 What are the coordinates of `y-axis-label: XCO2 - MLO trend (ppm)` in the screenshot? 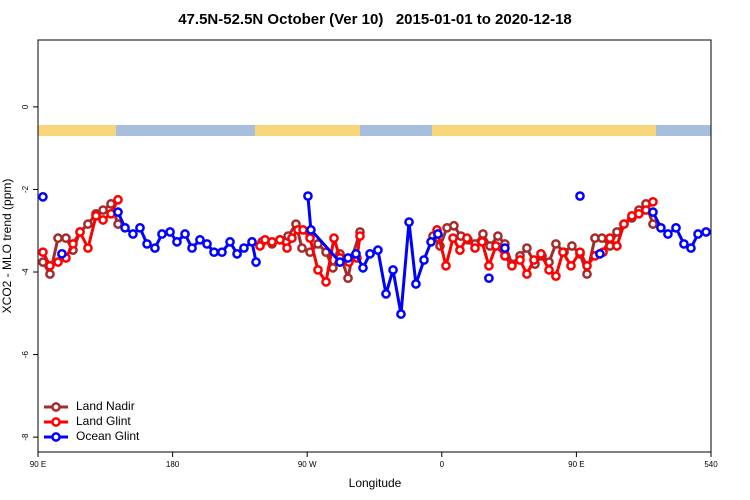 It's located at (7, 246).